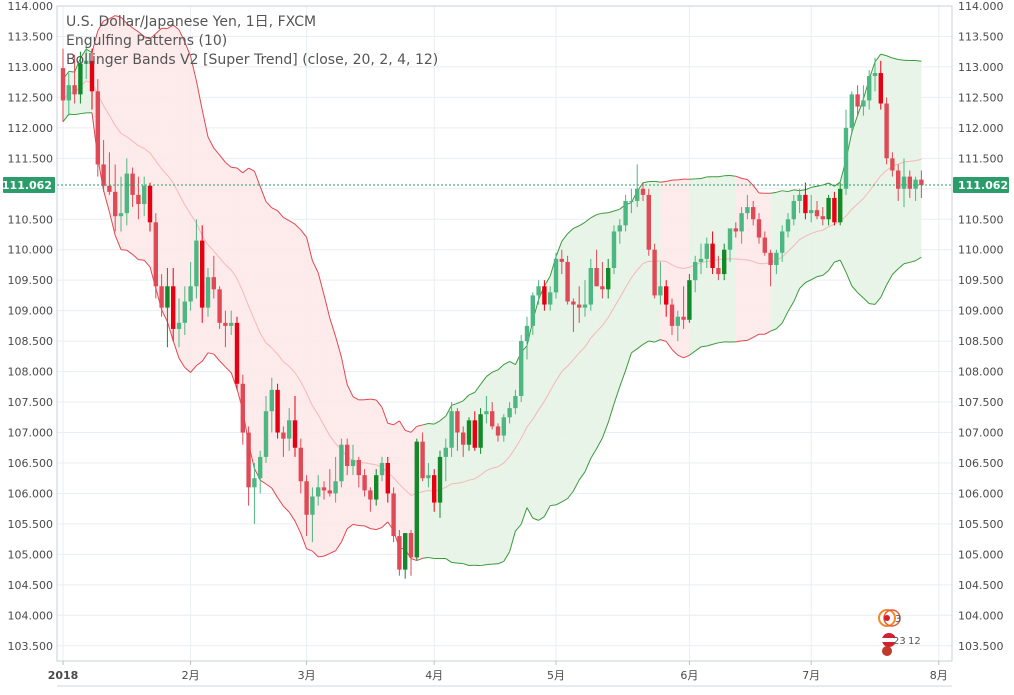  Describe the element at coordinates (31, 250) in the screenshot. I see `y-tick-label-left: 110.000` at that location.